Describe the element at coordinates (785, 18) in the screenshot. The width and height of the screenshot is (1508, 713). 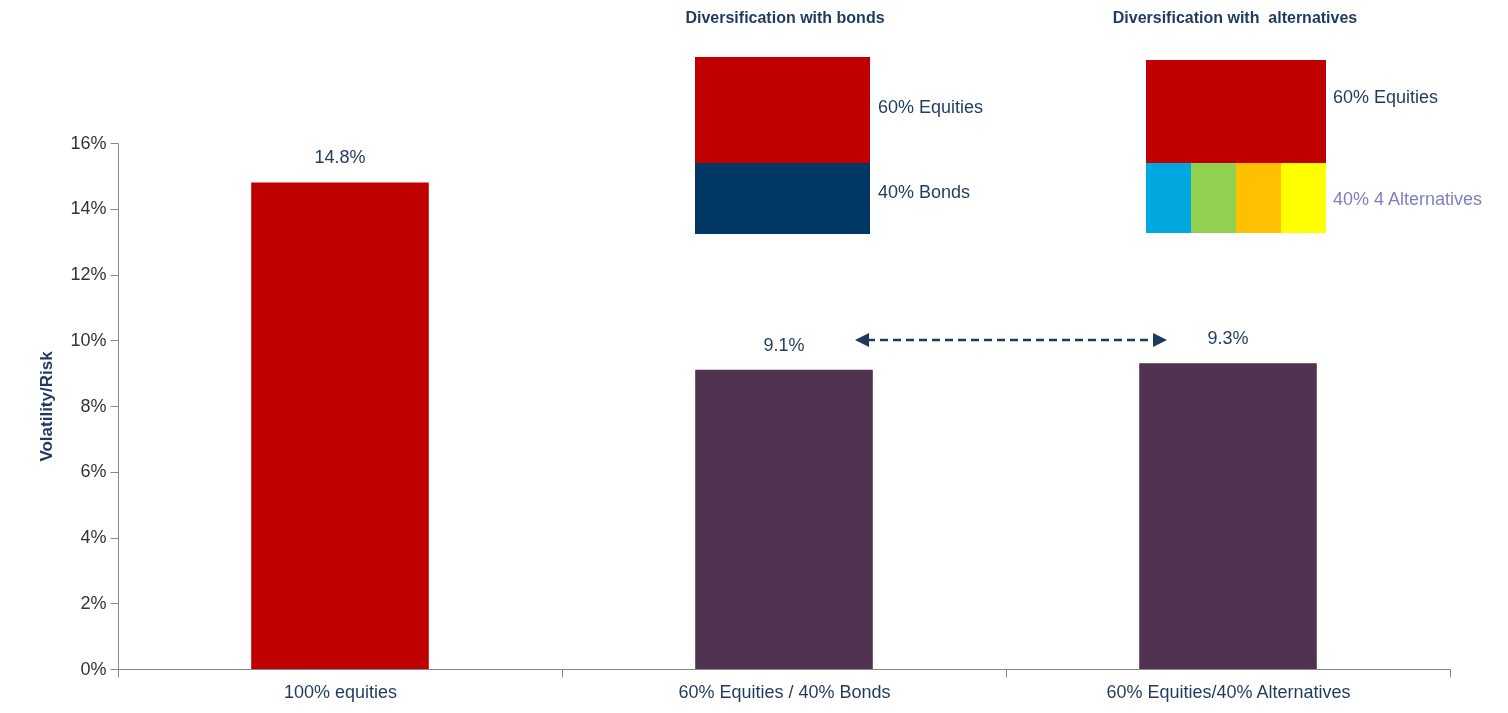
I see `text: Diversification with bonds` at that location.